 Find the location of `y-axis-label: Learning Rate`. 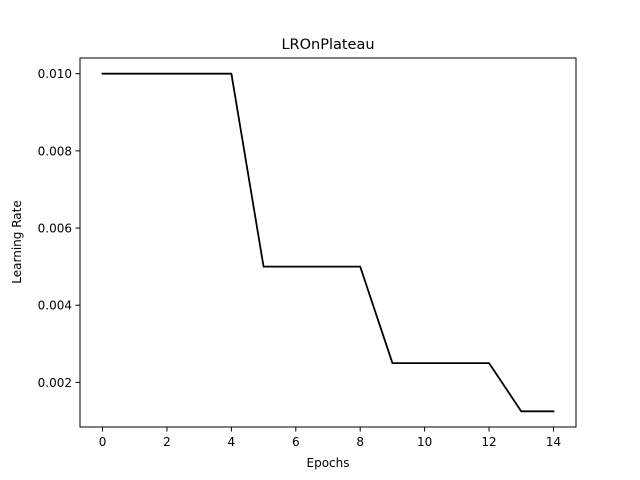

y-axis-label: Learning Rate is located at coordinates (17, 241).